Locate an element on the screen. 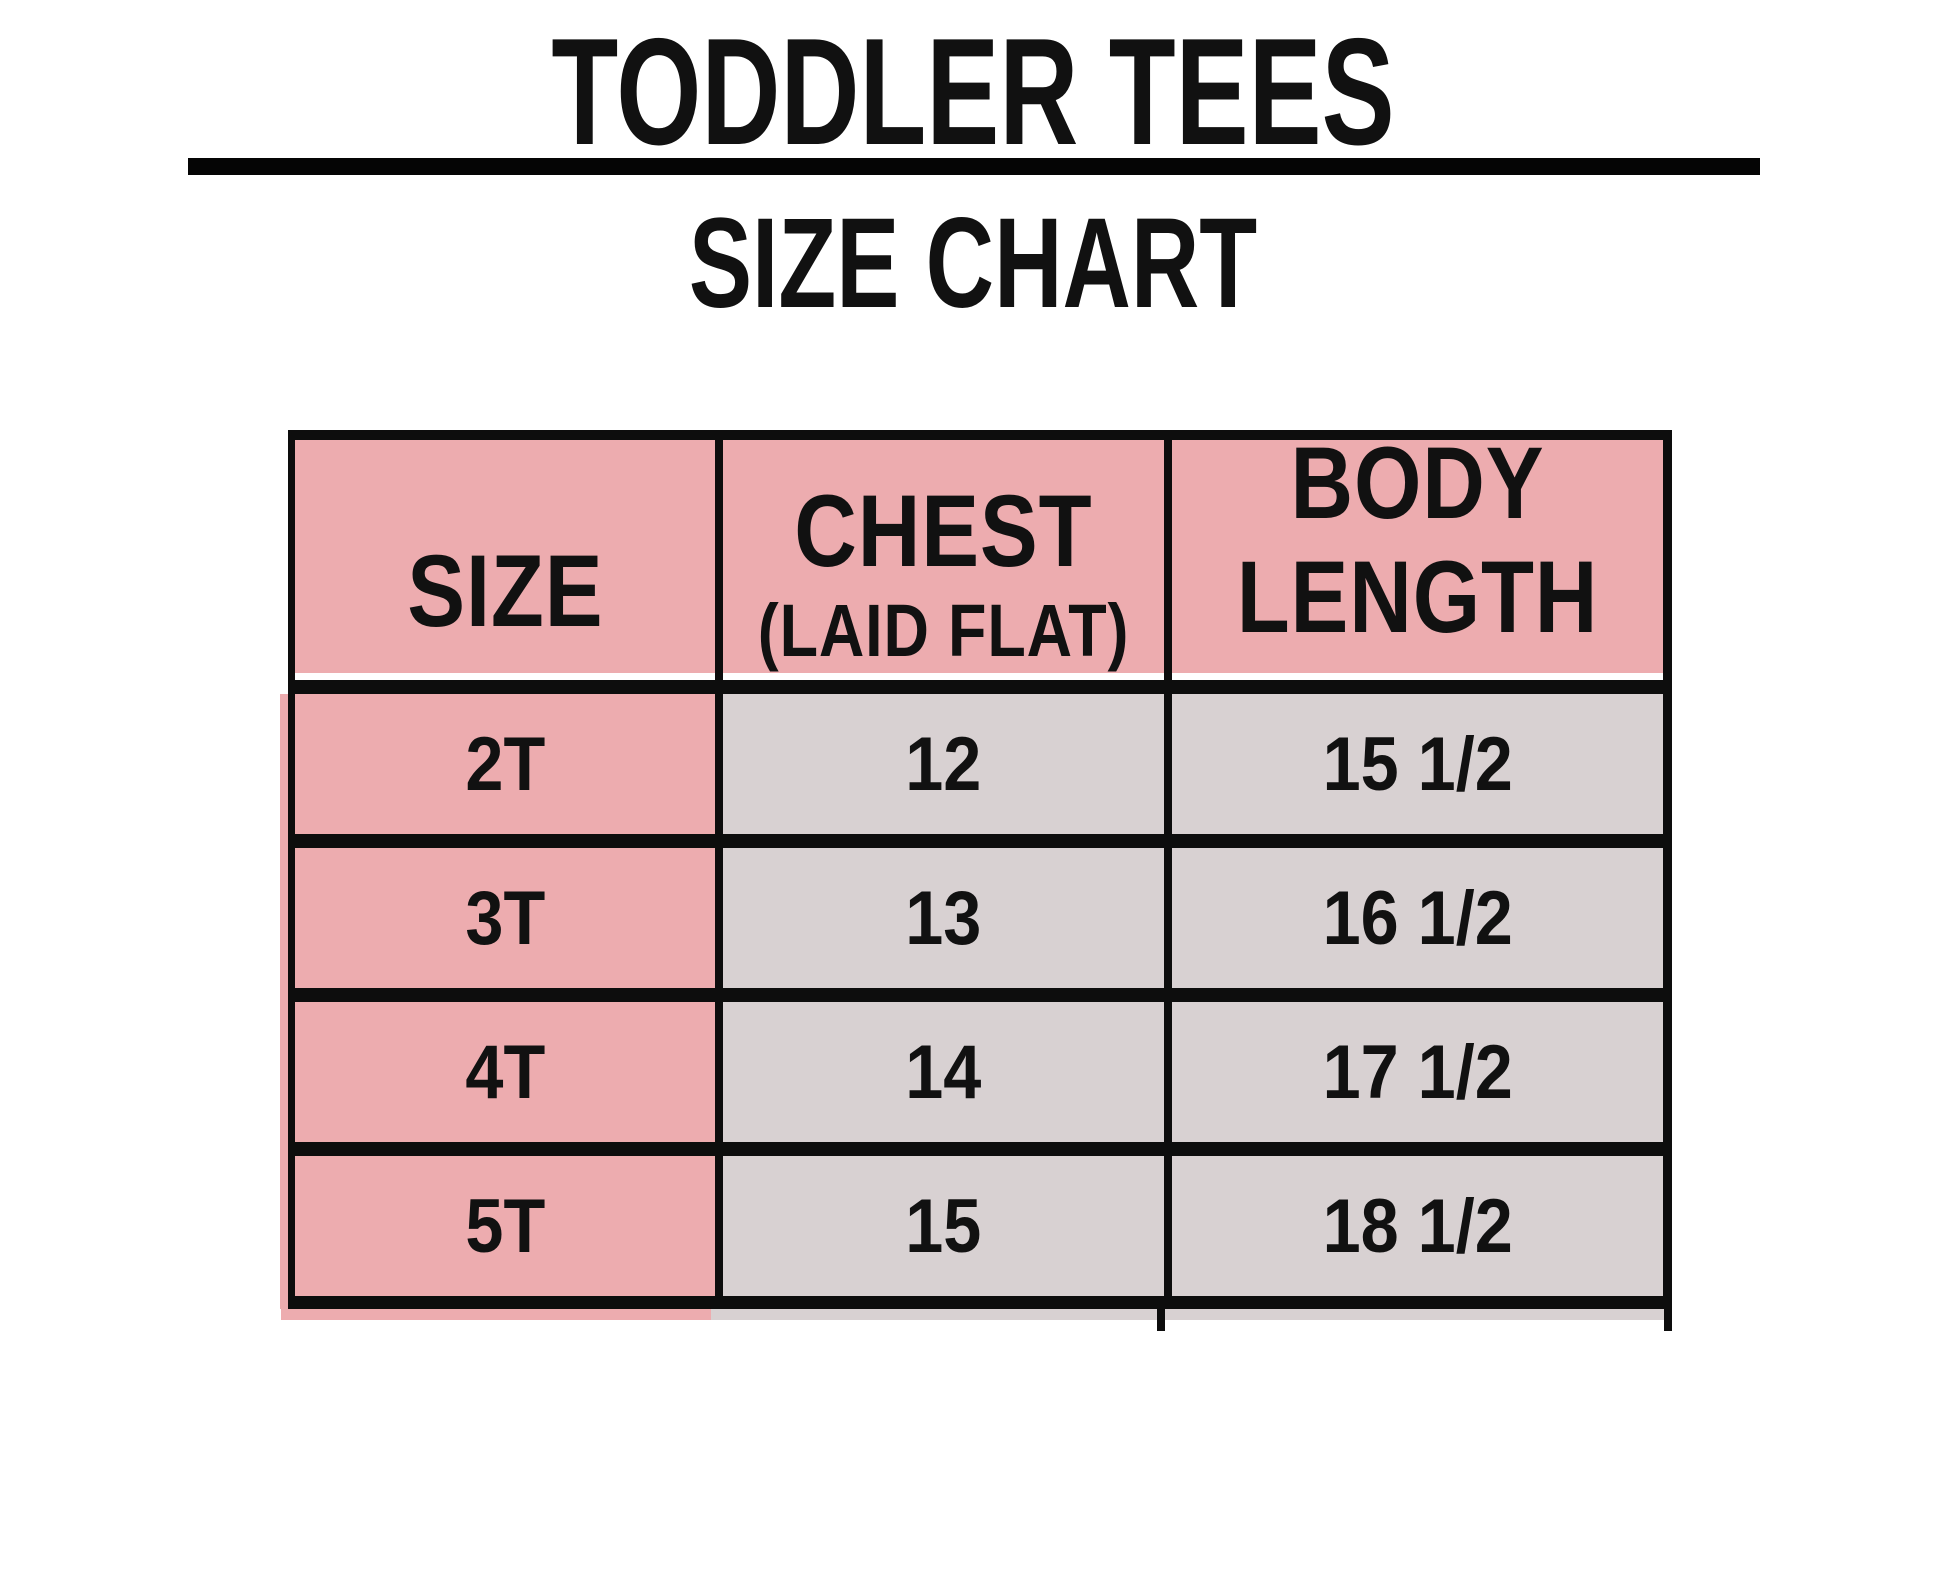  bottom-strip-pink is located at coordinates (496, 1314).